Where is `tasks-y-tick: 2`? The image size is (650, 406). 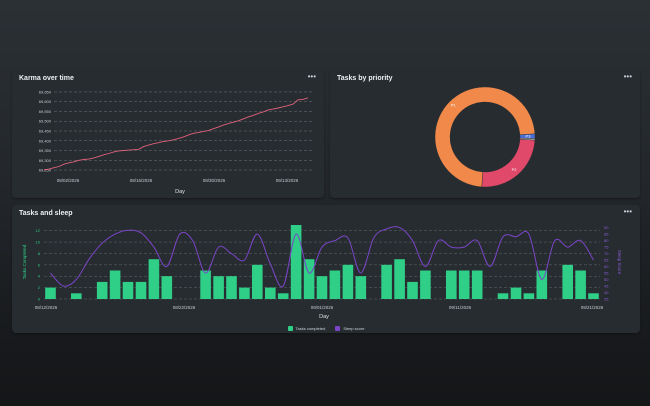
tasks-y-tick: 2 is located at coordinates (39, 287).